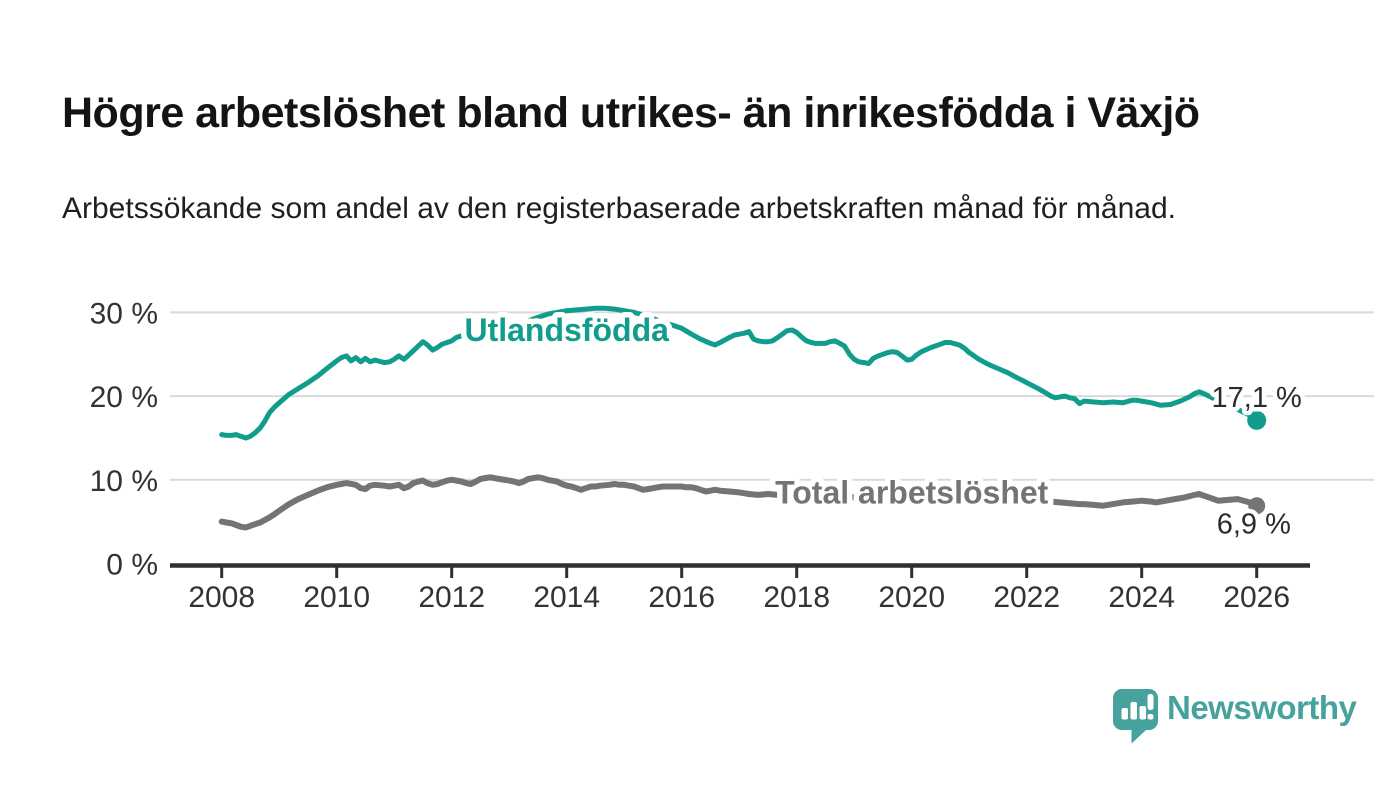 The width and height of the screenshot is (1400, 794). I want to click on speech-bubble-chart-icon, so click(1135, 716).